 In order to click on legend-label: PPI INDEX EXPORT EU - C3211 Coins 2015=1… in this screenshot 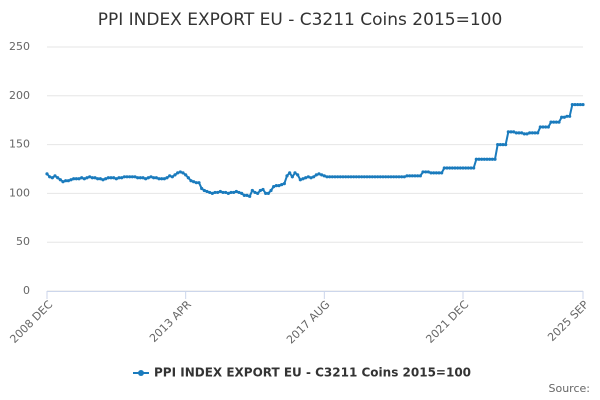, I will do `click(312, 373)`.